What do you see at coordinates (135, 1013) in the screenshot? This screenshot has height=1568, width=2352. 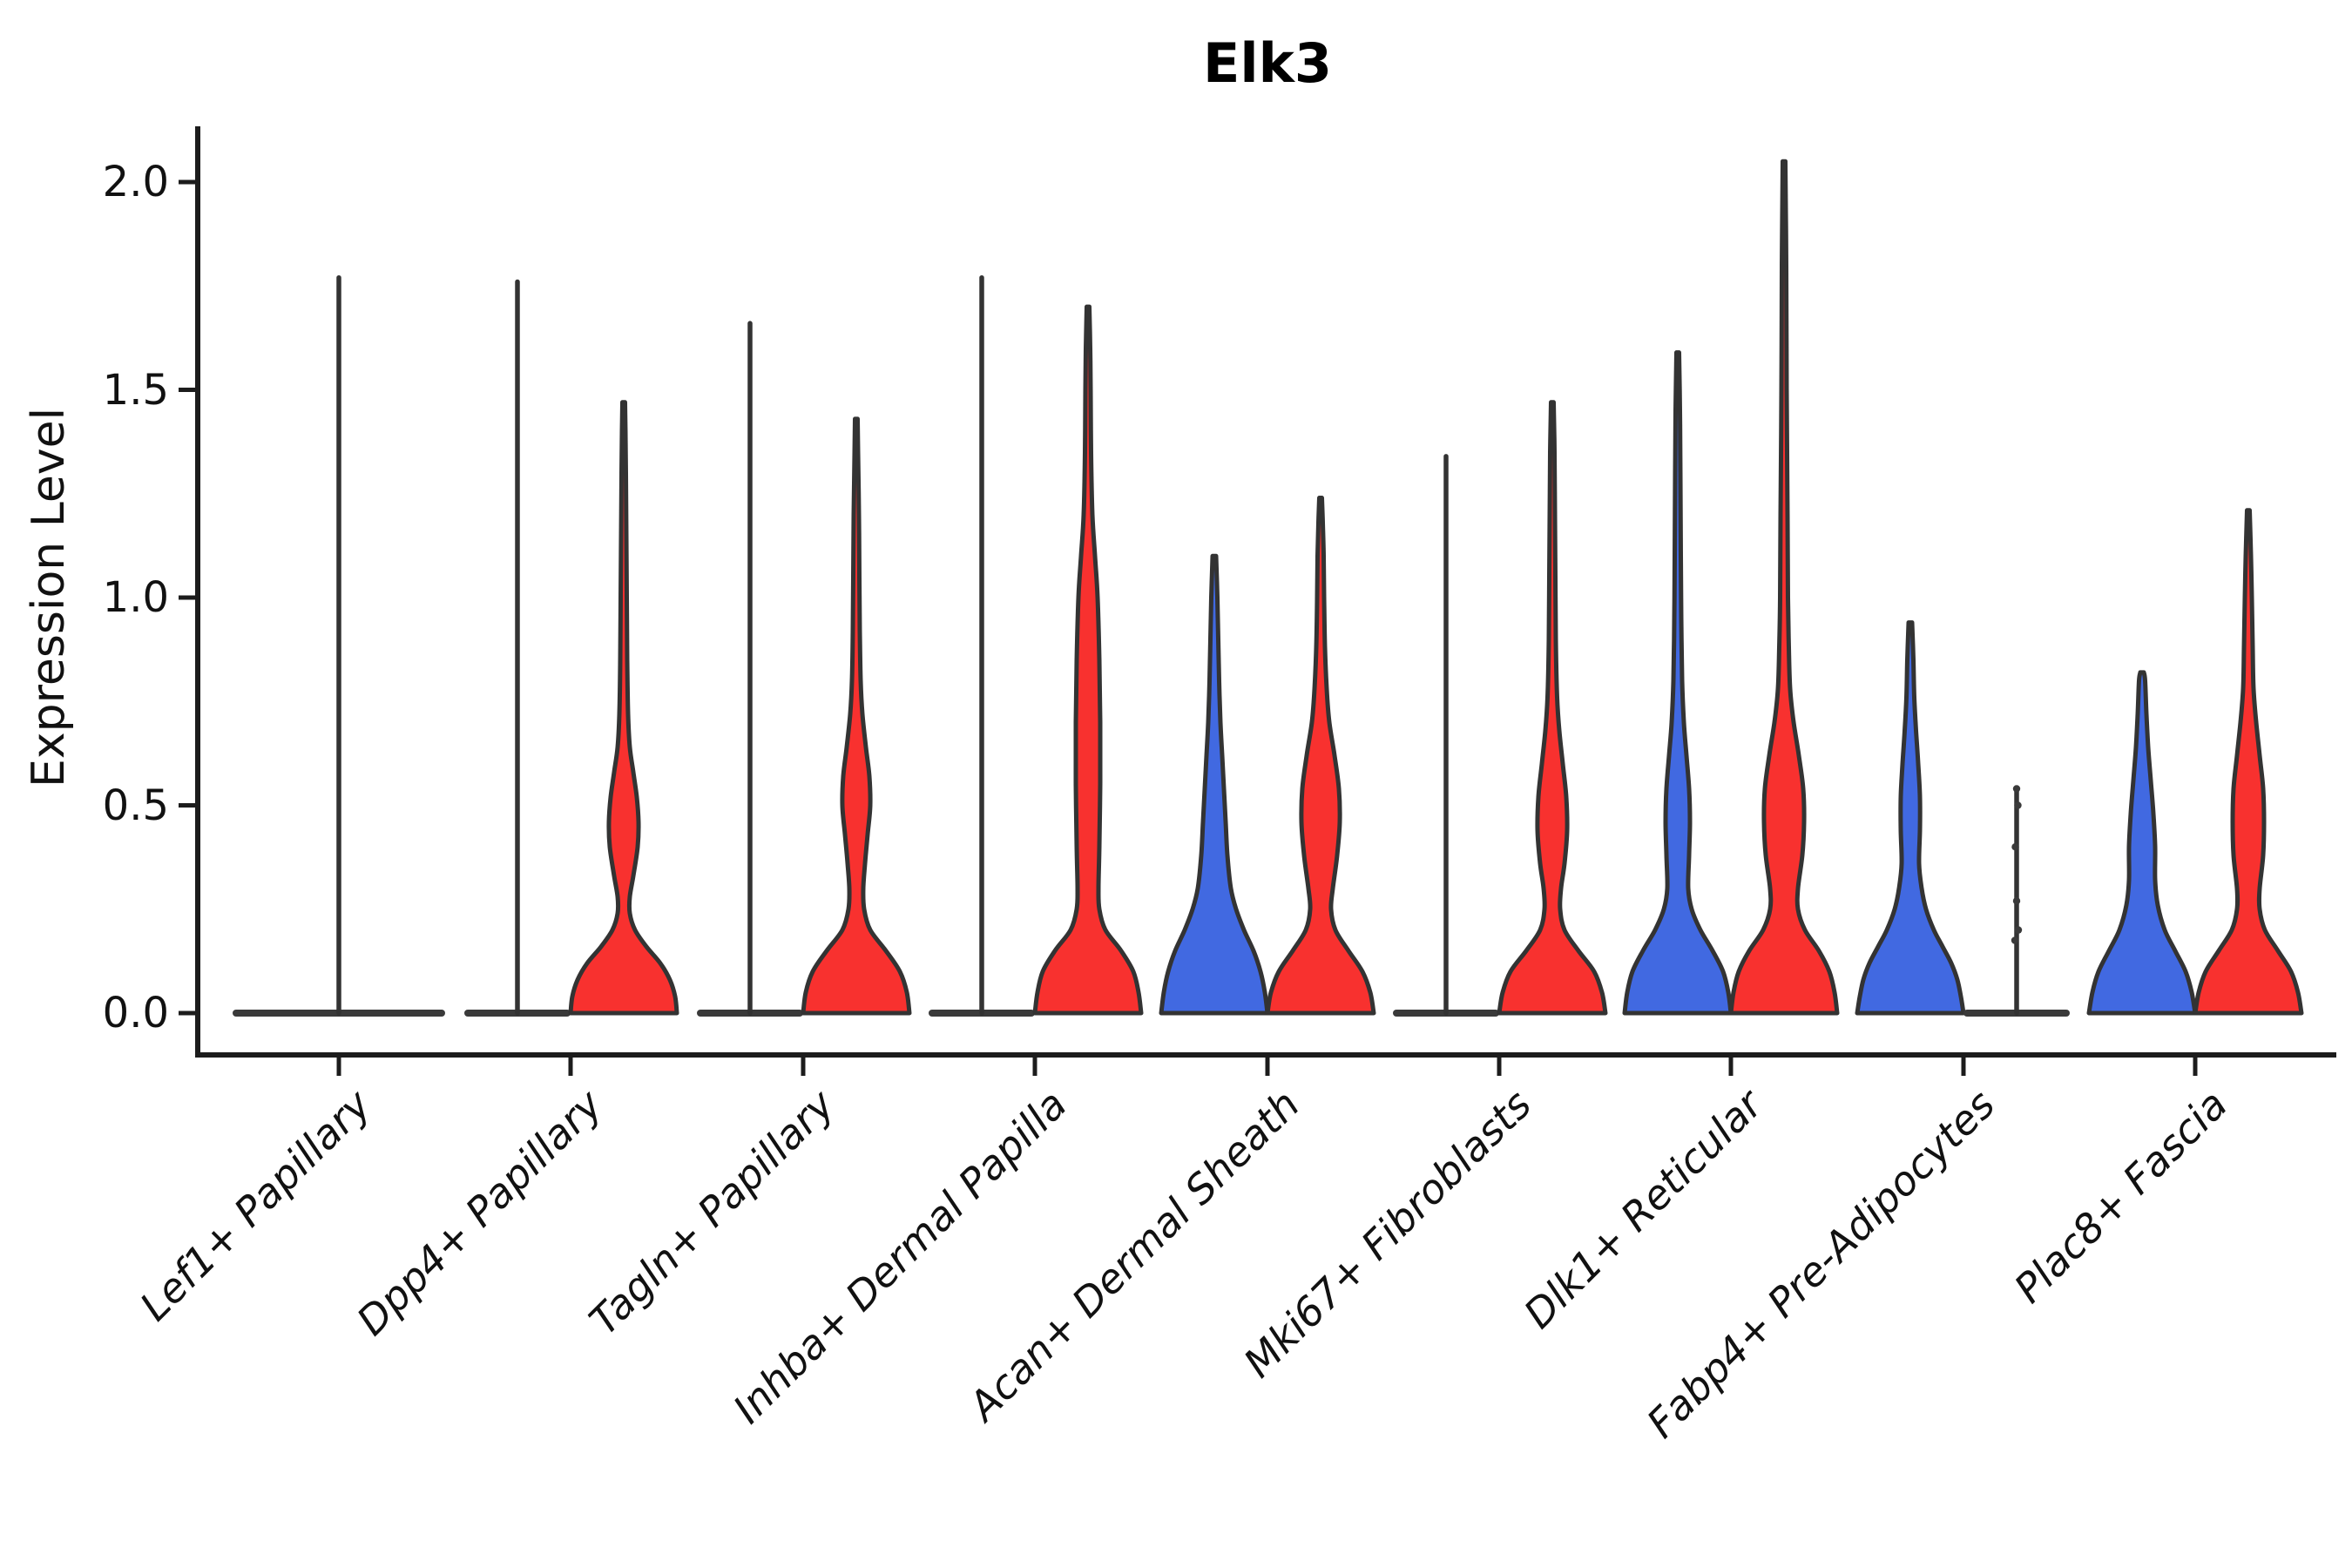 I see `y-tick-label: 0.0` at bounding box center [135, 1013].